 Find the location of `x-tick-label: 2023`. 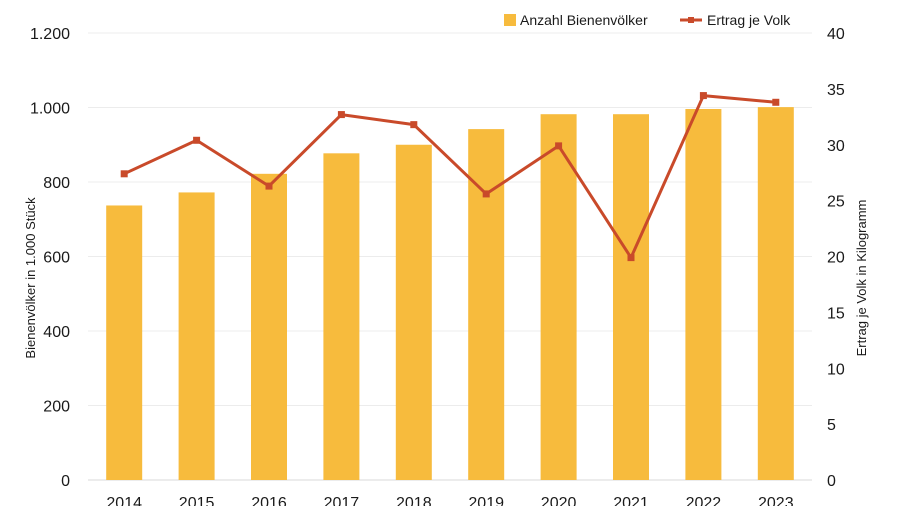

x-tick-label: 2023 is located at coordinates (776, 500).